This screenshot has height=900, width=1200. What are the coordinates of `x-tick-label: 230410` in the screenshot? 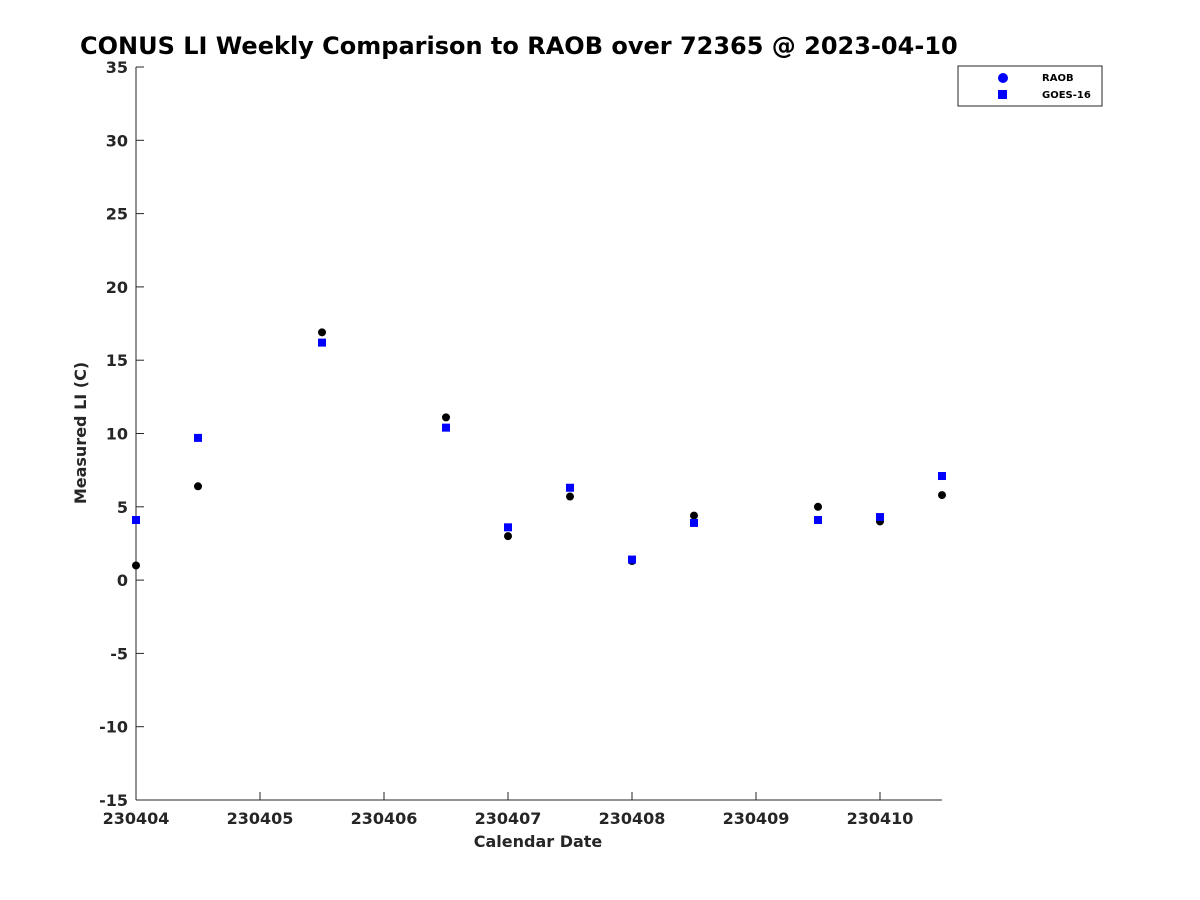 It's located at (880, 818).